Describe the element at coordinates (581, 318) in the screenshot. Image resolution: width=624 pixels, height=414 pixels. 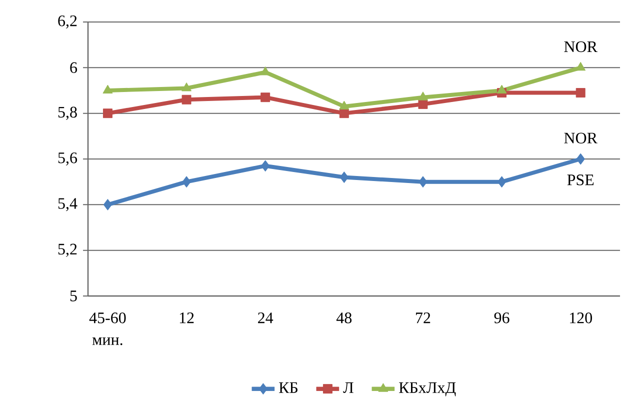
I see `x-tick-label: 120` at that location.